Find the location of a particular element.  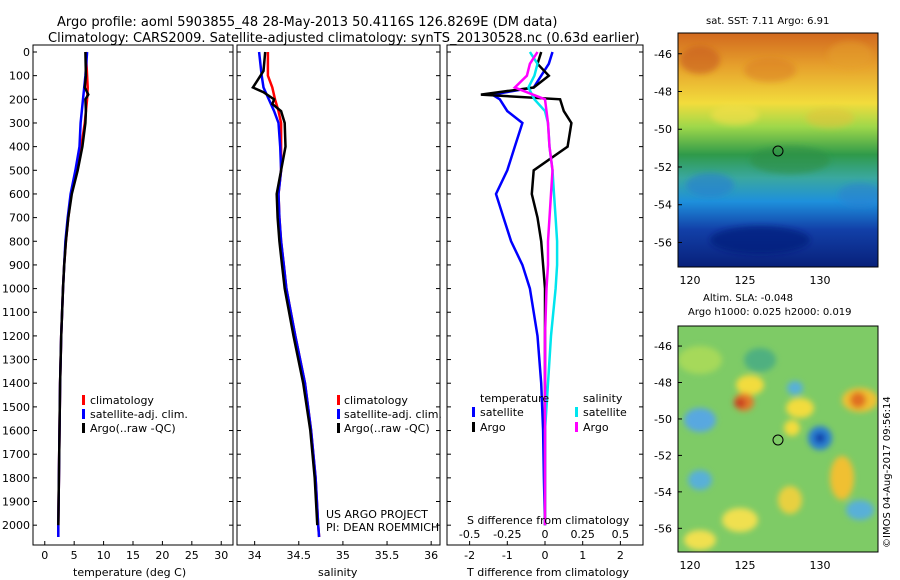

depth-tick-label: 200 is located at coordinates (19, 99).